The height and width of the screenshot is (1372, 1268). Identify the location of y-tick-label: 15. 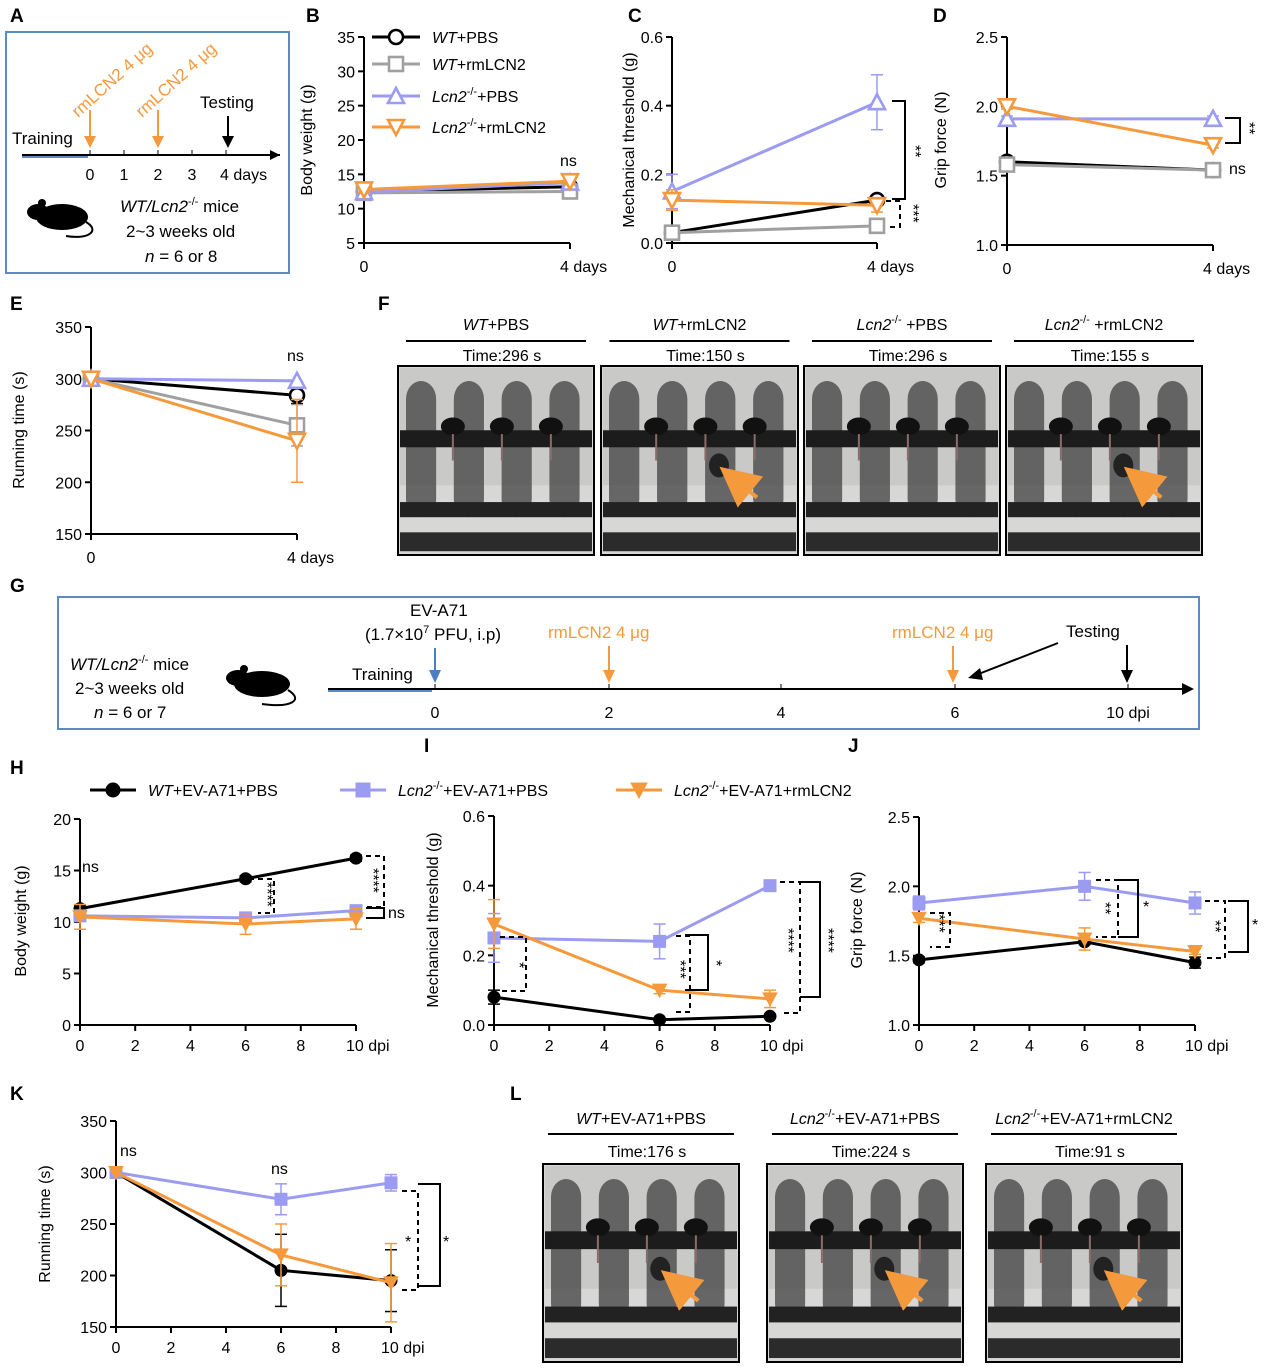
(62, 872).